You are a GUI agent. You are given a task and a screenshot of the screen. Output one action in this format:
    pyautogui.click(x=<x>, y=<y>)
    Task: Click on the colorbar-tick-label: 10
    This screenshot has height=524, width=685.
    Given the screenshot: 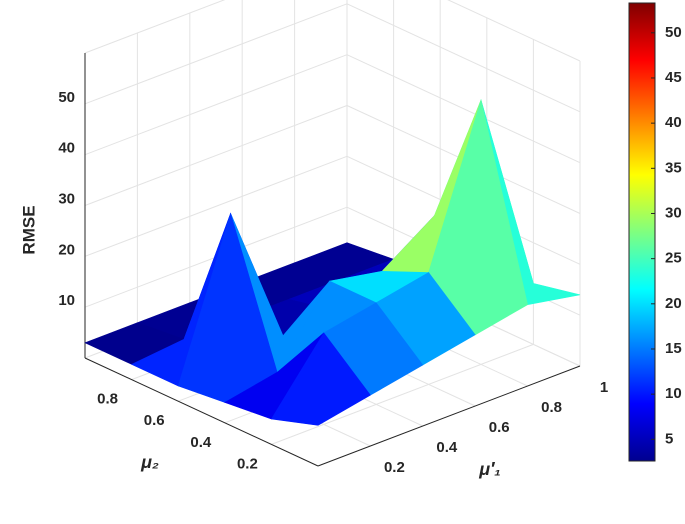 What is the action you would take?
    pyautogui.click(x=673, y=393)
    